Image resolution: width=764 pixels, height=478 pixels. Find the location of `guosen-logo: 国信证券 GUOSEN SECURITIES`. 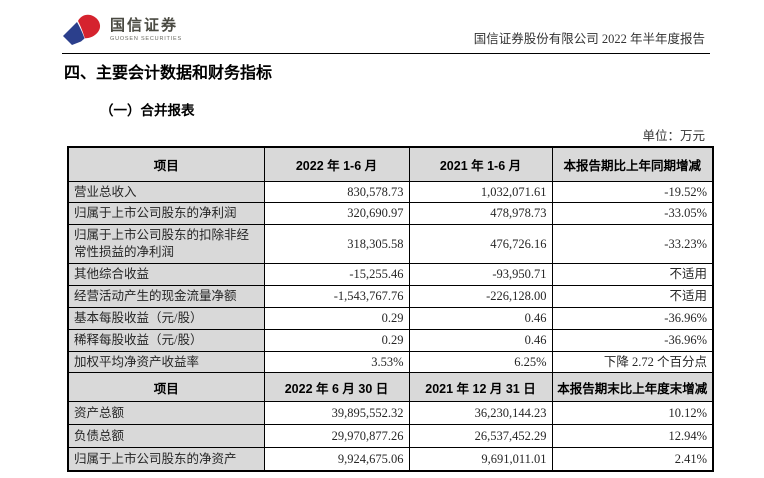

guosen-logo: 国信证券 GUOSEN SECURITIES is located at coordinates (122, 30).